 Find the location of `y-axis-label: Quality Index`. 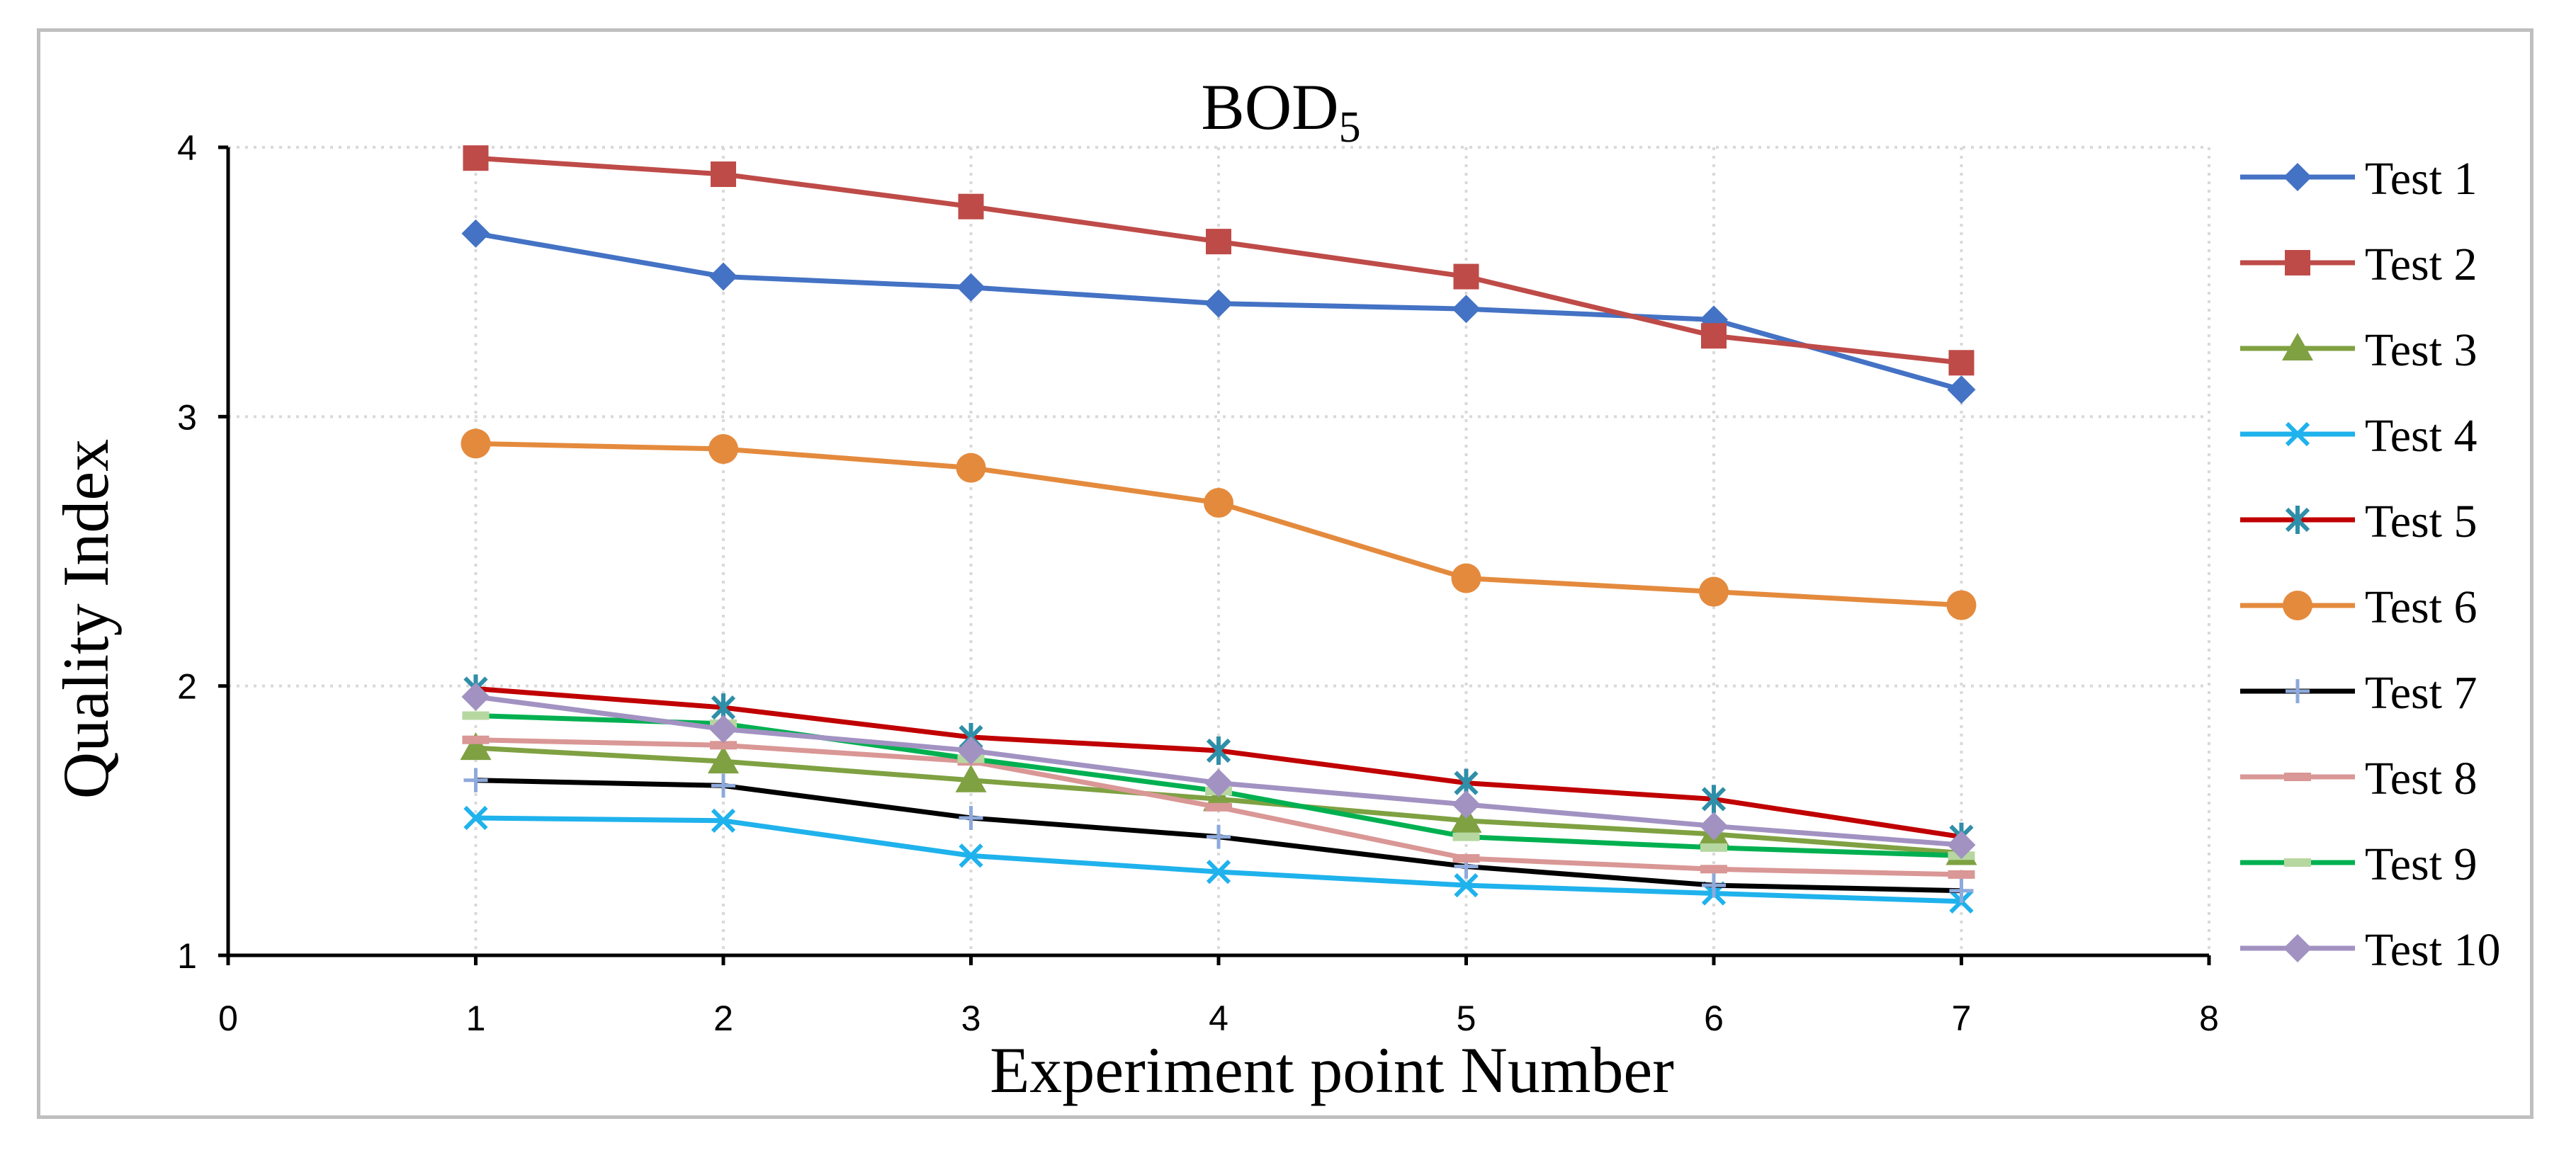

y-axis-label: Quality Index is located at coordinates (86, 619).